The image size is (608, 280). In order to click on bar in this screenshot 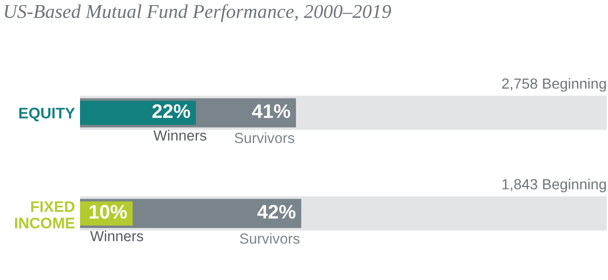, I will do `click(138, 112)`.